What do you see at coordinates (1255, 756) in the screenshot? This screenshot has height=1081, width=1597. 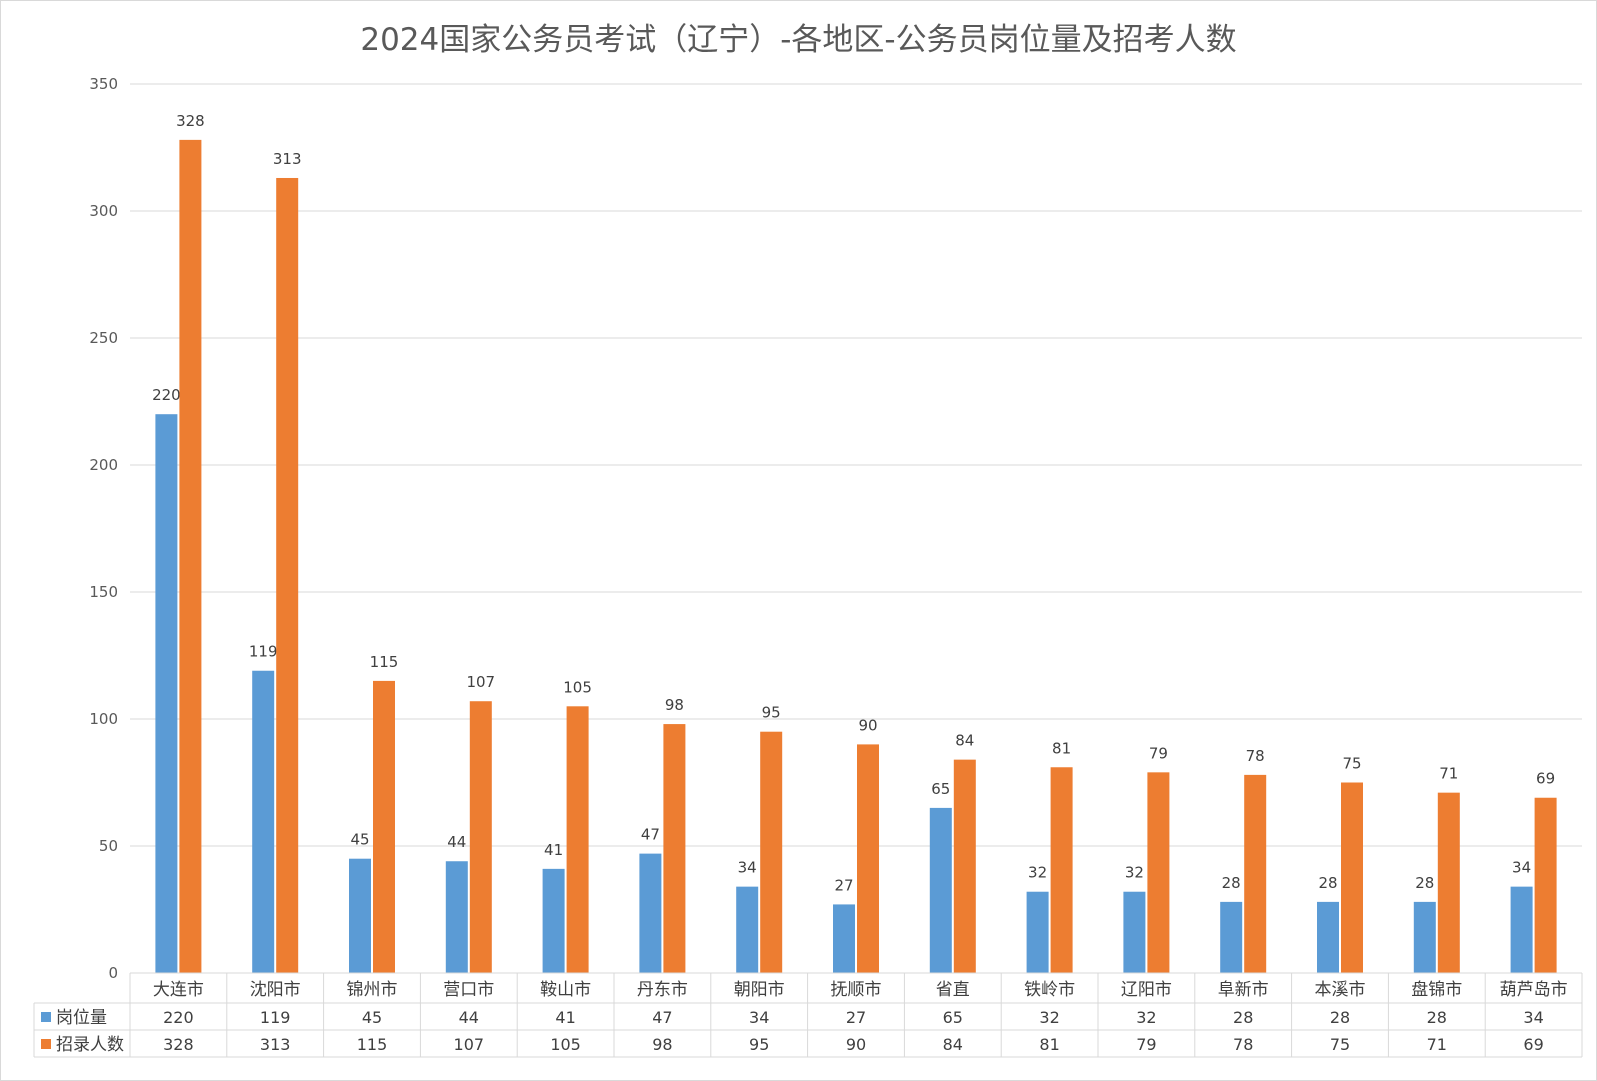 I see `data-label: 78` at bounding box center [1255, 756].